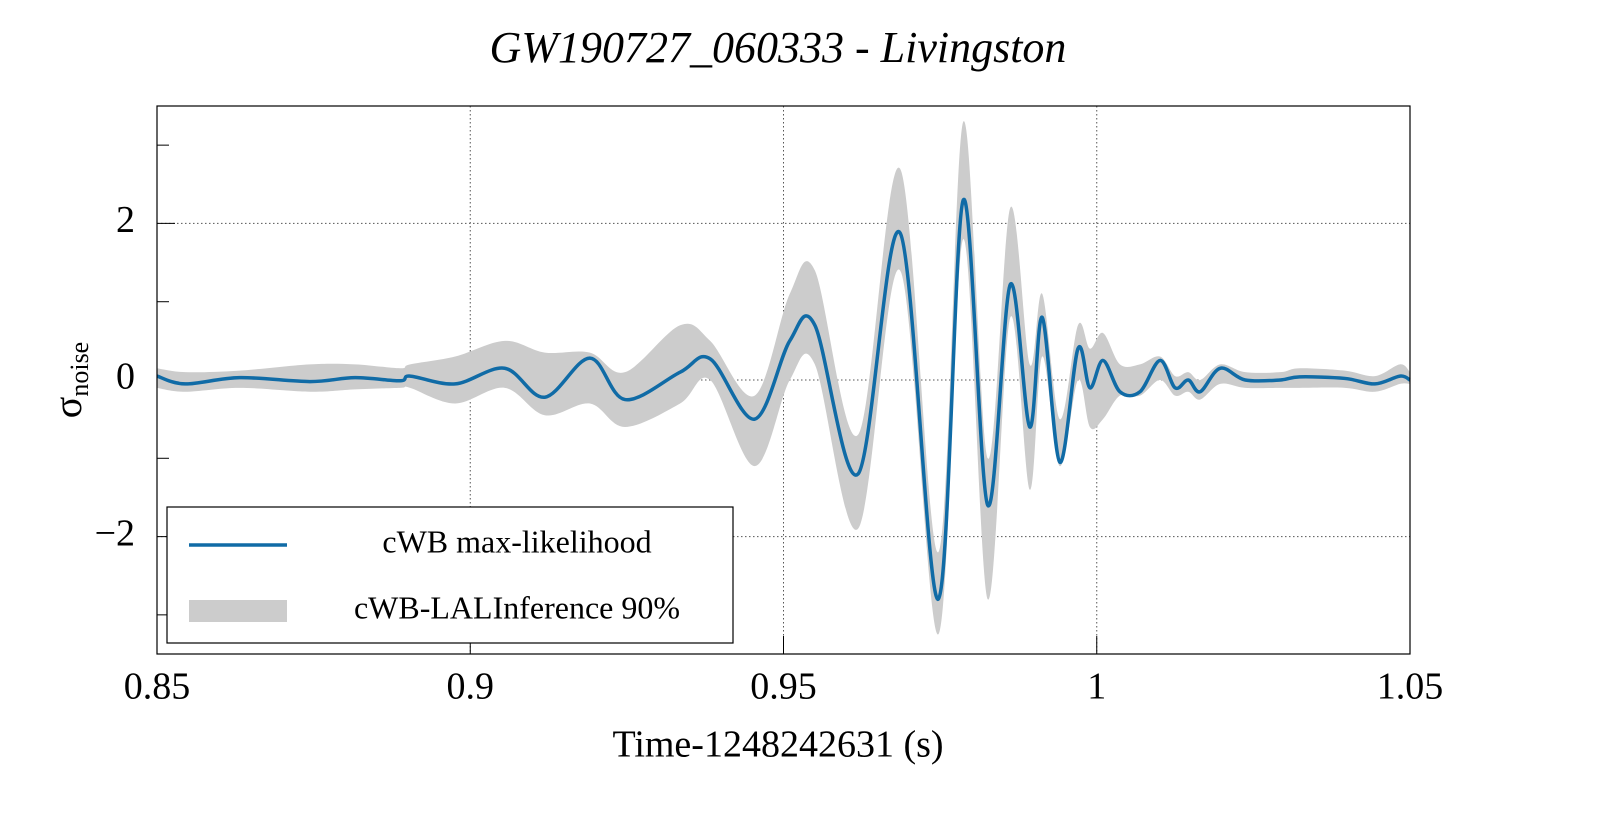  Describe the element at coordinates (67, 408) in the screenshot. I see `y-axis-label-symbol: σ` at that location.